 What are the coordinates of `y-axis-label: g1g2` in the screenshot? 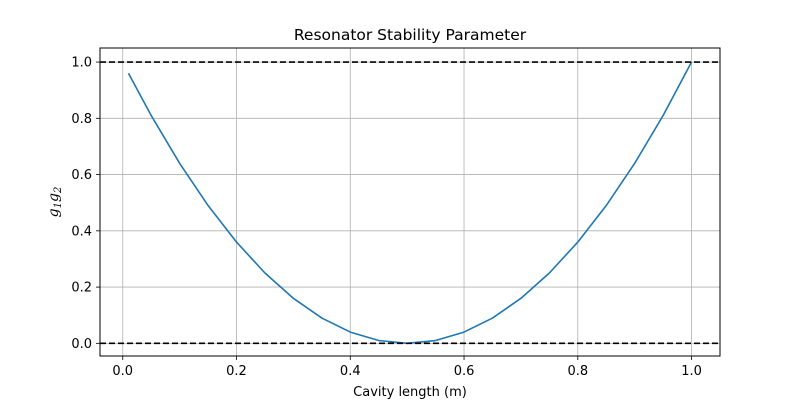 It's located at (55, 202).